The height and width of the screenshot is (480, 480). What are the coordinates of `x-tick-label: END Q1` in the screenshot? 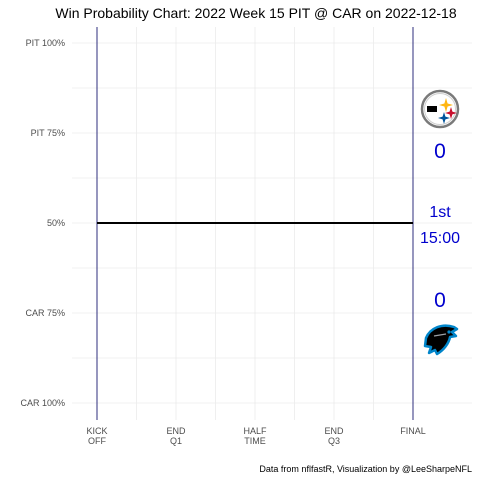 It's located at (176, 436).